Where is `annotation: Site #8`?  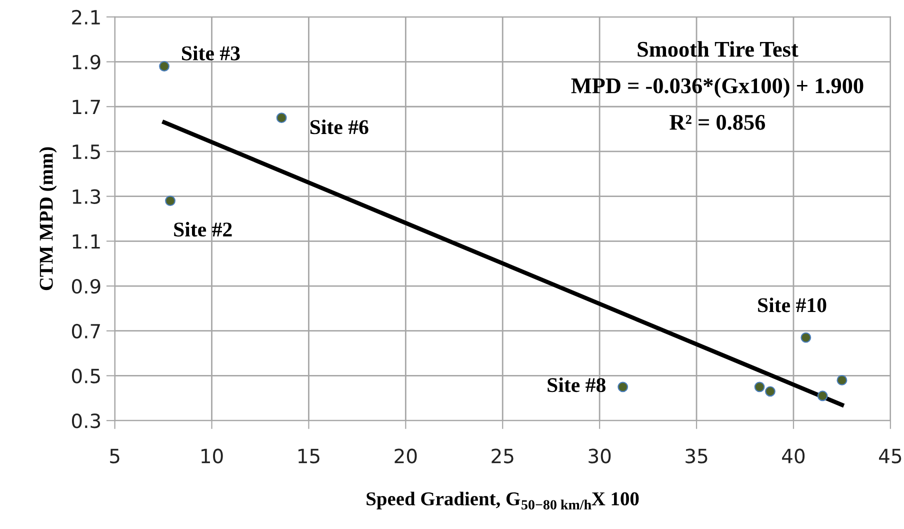
annotation: Site #8 is located at coordinates (577, 384).